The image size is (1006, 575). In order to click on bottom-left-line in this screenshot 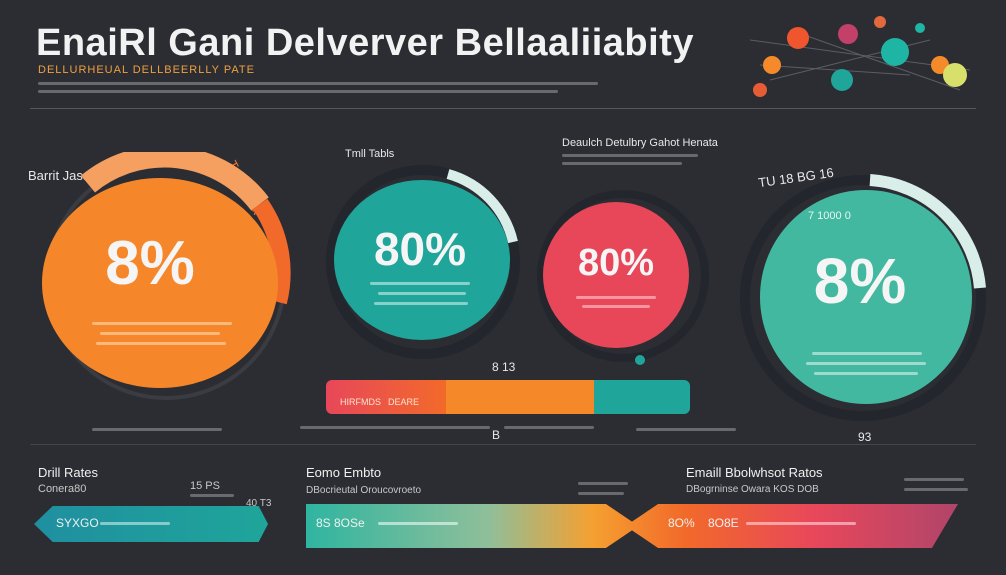, I will do `click(212, 495)`.